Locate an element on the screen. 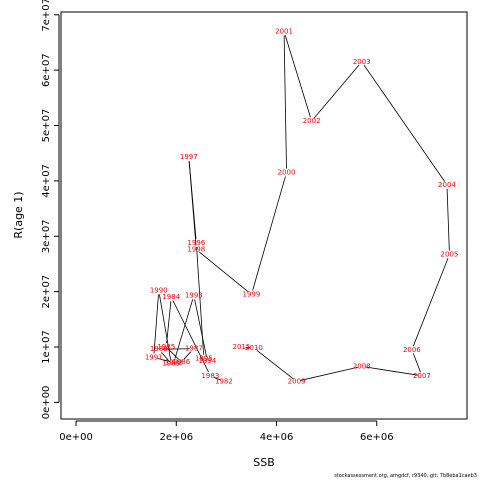 Image resolution: width=480 pixels, height=480 pixels. point-label-2002: 2002 is located at coordinates (312, 121).